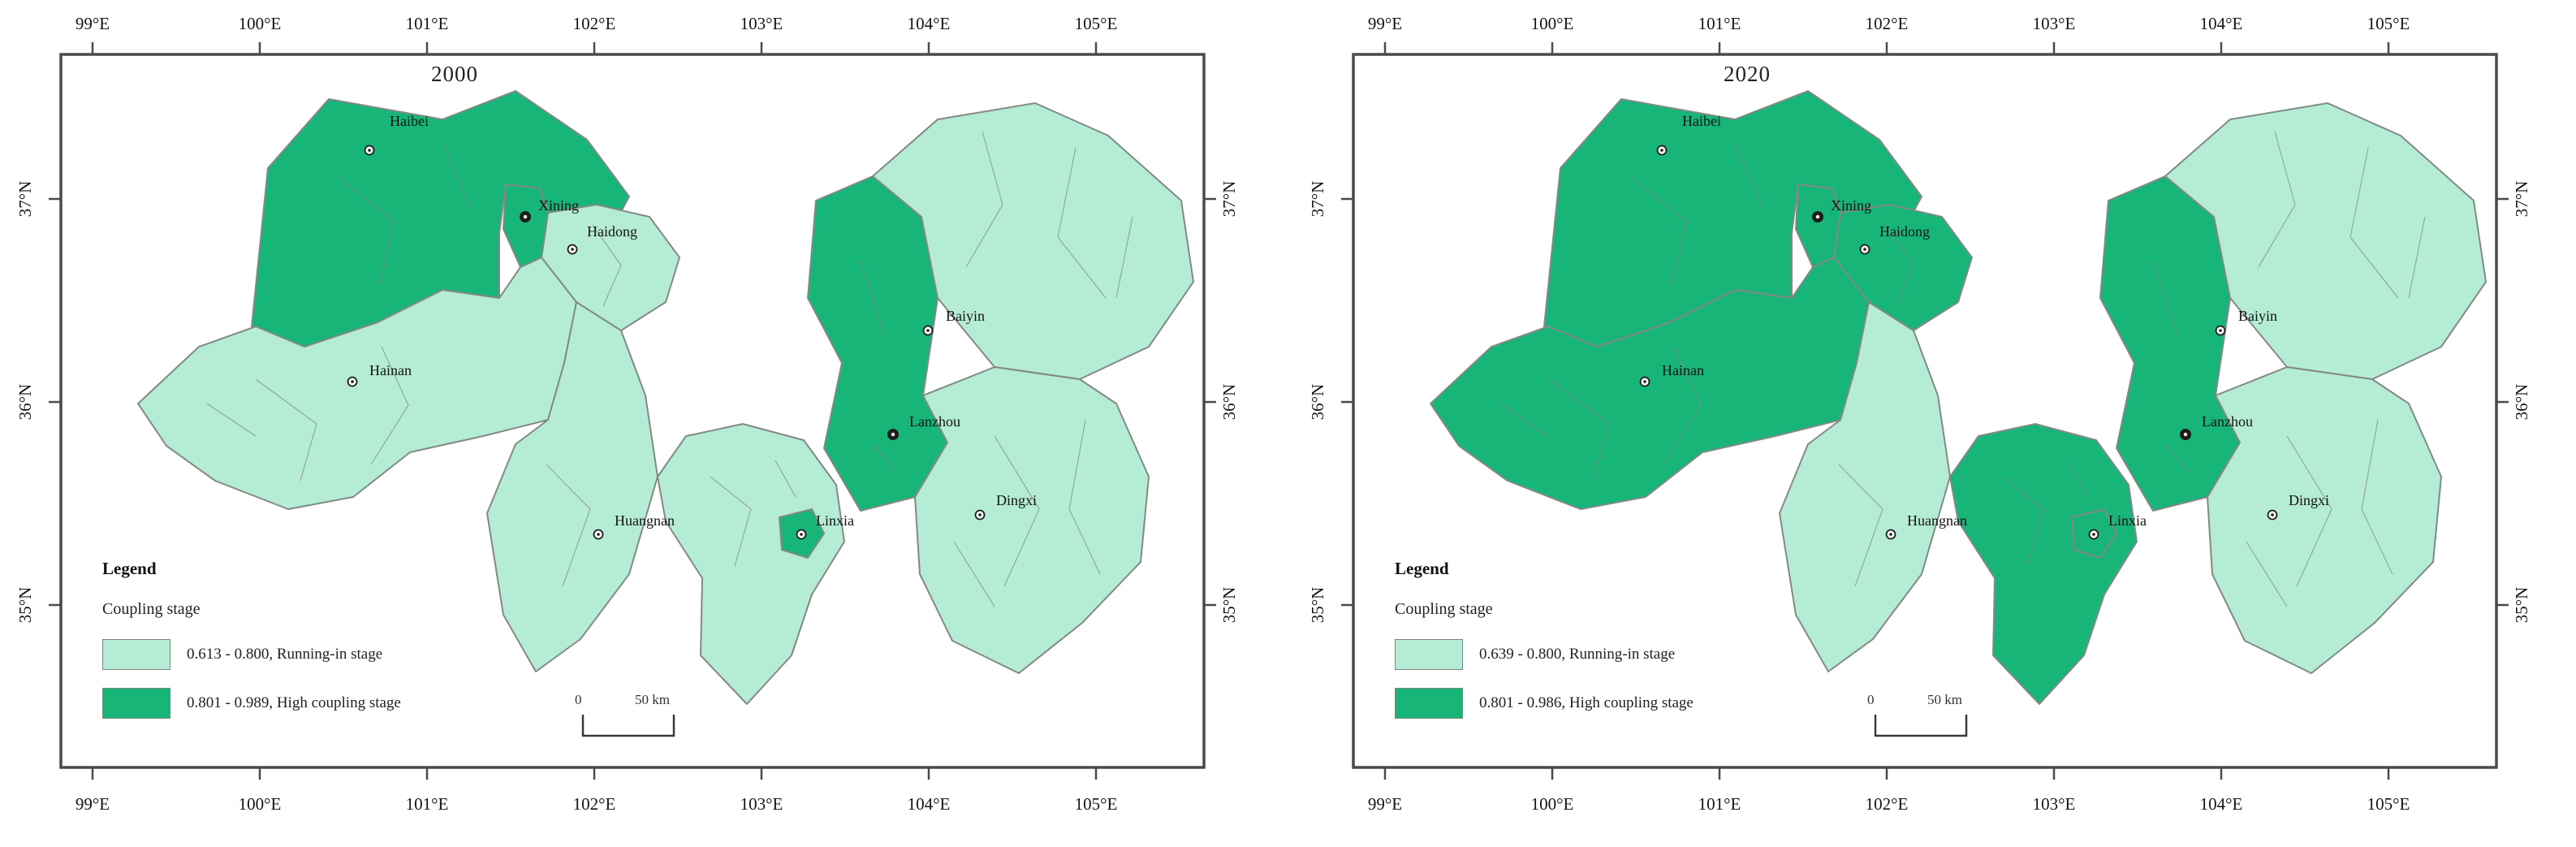 This screenshot has width=2576, height=847. I want to click on map-title-2000: 2000, so click(454, 74).